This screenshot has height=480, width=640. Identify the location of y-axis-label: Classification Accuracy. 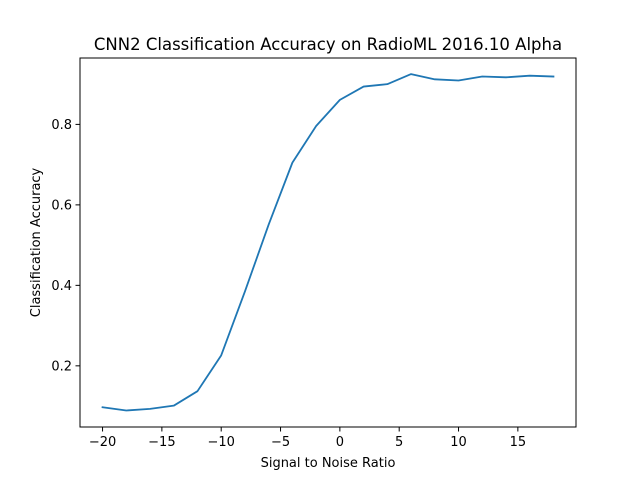
(36, 242).